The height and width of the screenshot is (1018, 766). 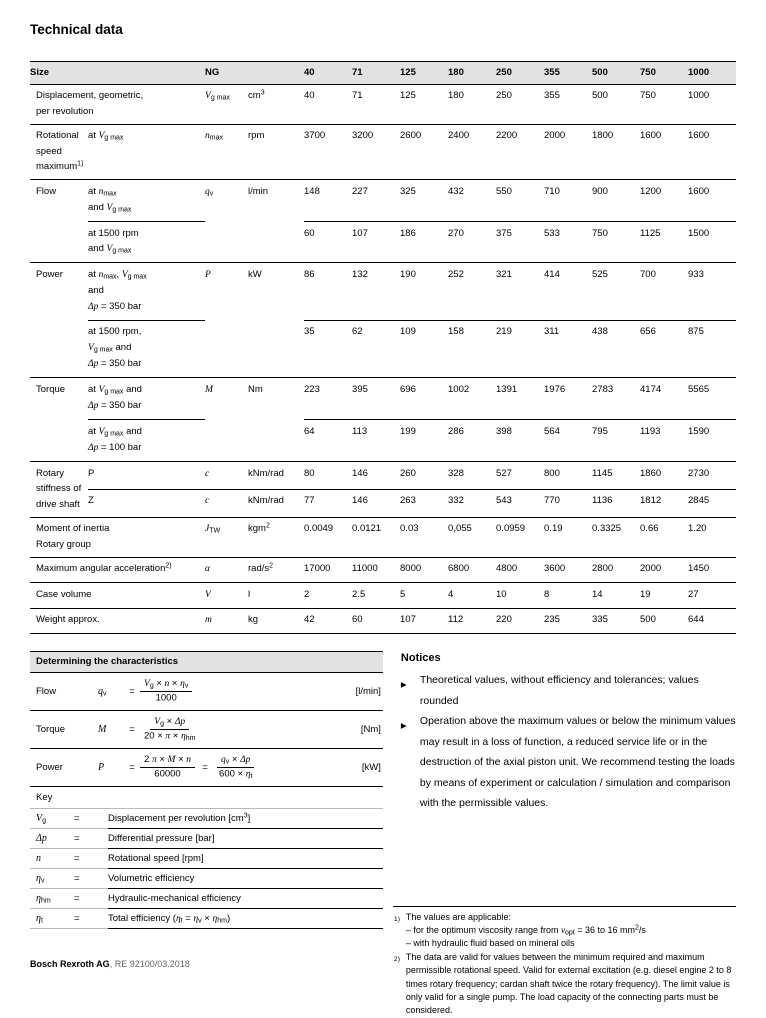 I want to click on value-cell: 311, so click(x=568, y=349).